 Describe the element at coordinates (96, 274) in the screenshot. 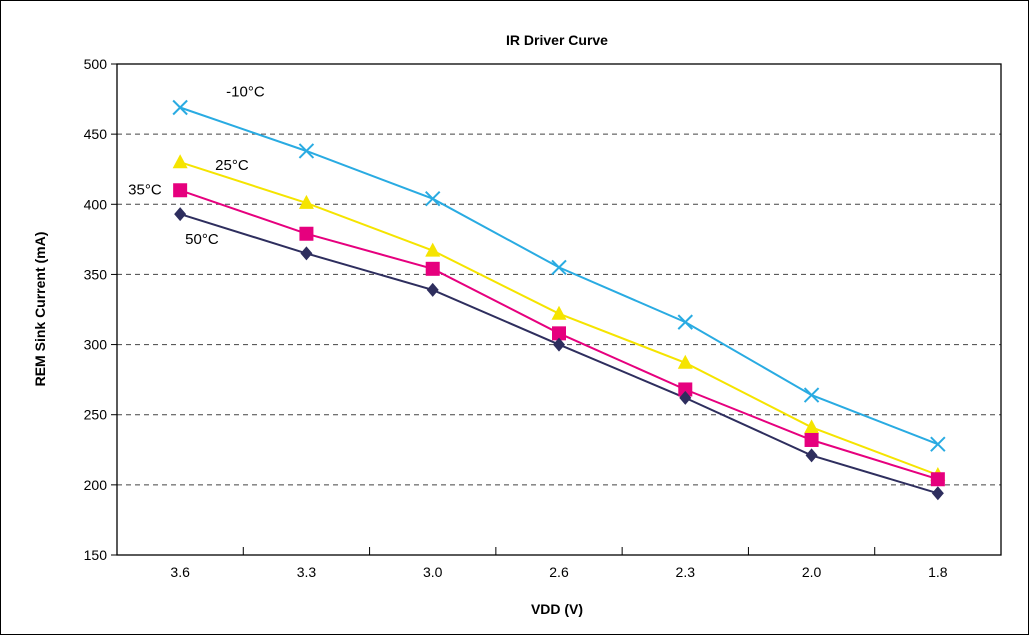

I see `y-tick-label-4: 350` at that location.